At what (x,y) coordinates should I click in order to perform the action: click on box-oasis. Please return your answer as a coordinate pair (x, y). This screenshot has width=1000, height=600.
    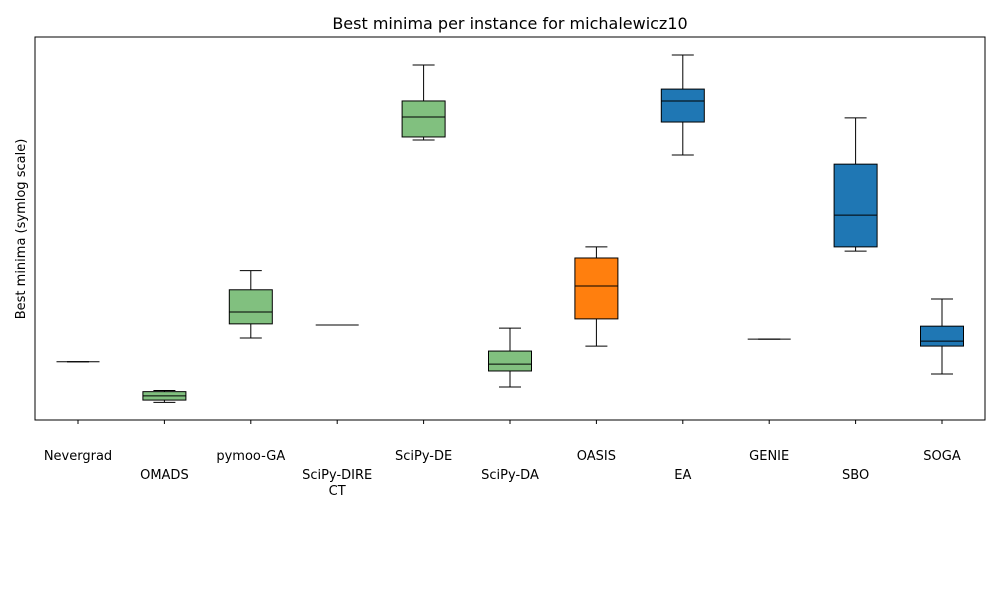
    Looking at the image, I should click on (596, 296).